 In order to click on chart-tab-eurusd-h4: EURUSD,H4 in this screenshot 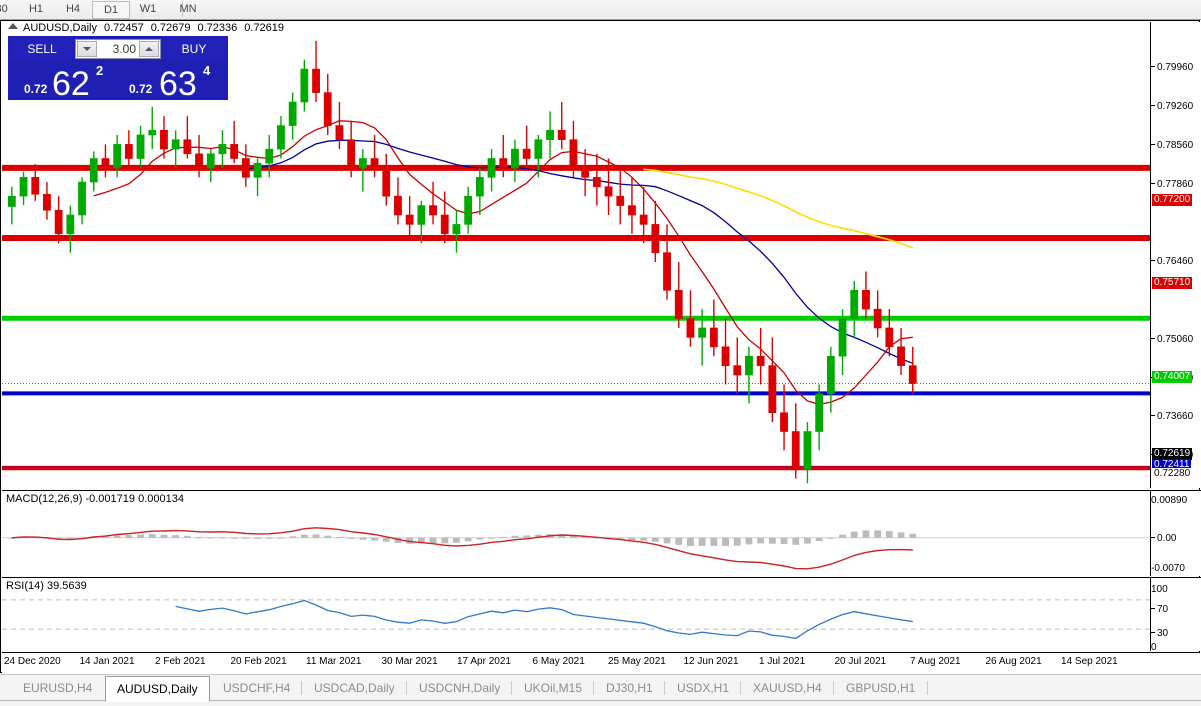, I will do `click(58, 688)`.